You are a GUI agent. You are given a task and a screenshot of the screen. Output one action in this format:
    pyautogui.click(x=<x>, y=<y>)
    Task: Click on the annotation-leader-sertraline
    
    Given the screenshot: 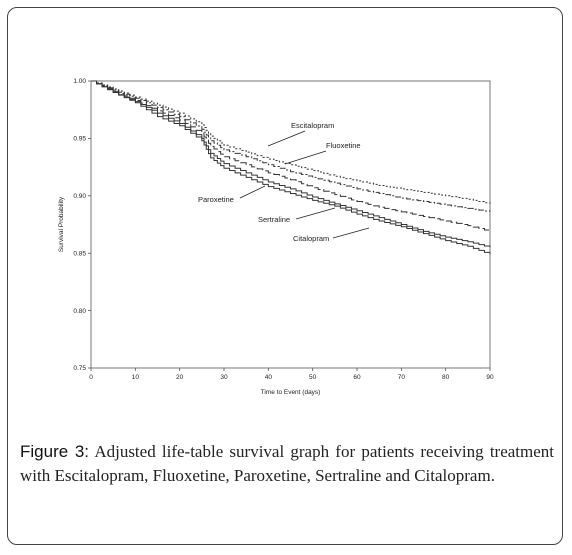 What is the action you would take?
    pyautogui.click(x=315, y=213)
    